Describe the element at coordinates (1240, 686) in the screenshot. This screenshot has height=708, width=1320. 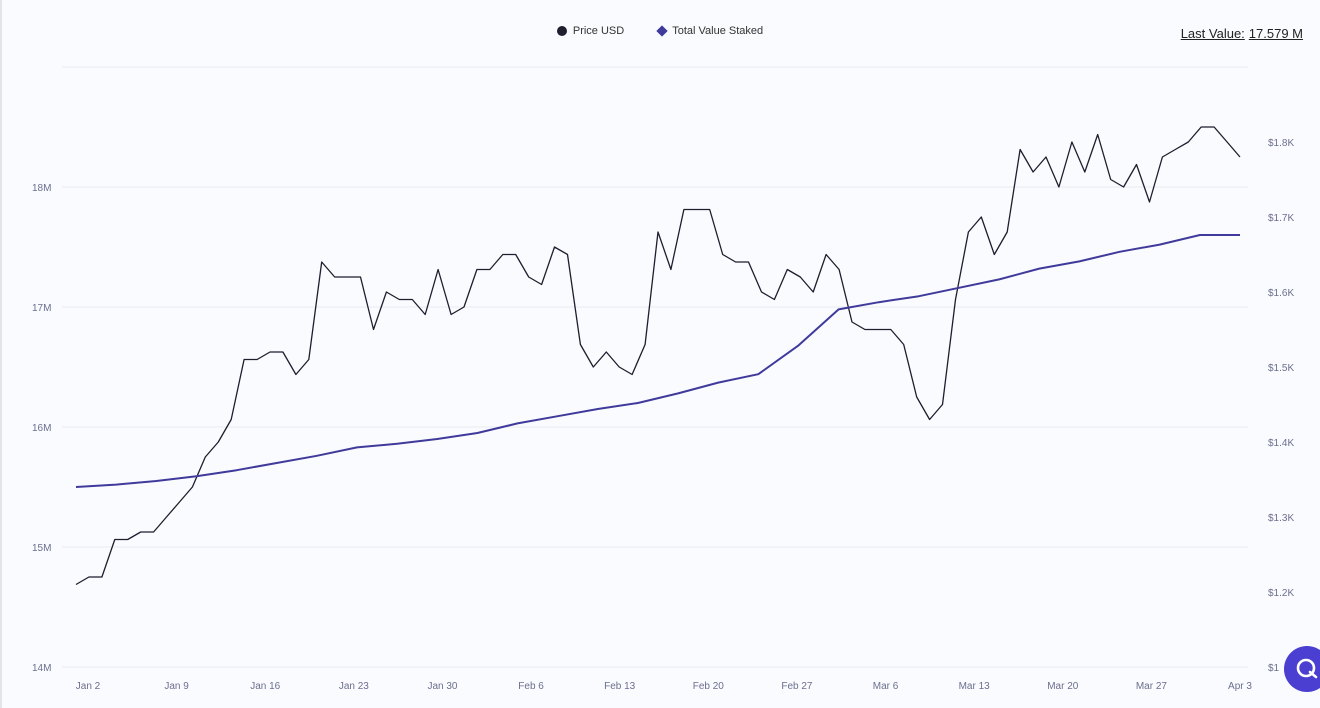
I see `x-tick-label: Apr 3` at that location.